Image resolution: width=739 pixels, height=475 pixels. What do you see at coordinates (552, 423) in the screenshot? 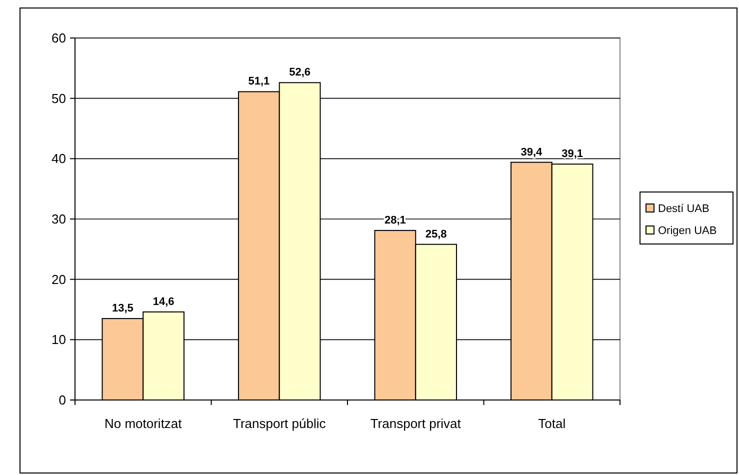
I see `x-tick-label: Total` at bounding box center [552, 423].